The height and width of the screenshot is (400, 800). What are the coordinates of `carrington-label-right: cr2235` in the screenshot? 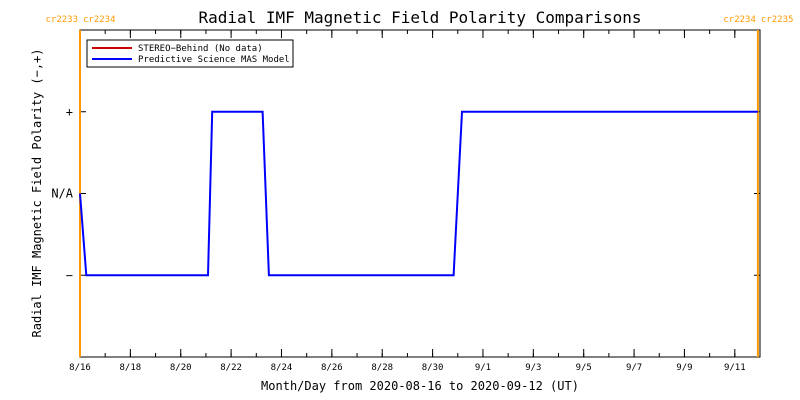 It's located at (777, 20).